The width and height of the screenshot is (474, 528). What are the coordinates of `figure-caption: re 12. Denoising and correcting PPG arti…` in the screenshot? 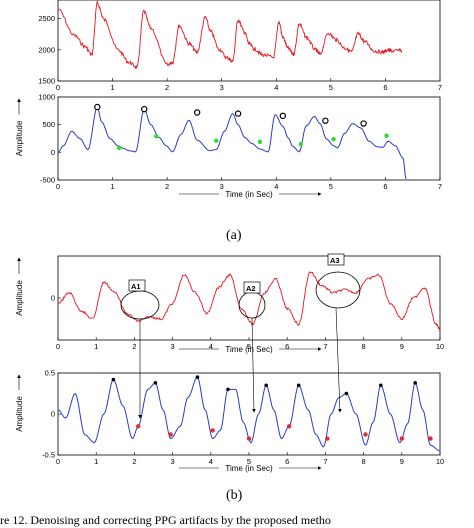 It's located at (165, 520).